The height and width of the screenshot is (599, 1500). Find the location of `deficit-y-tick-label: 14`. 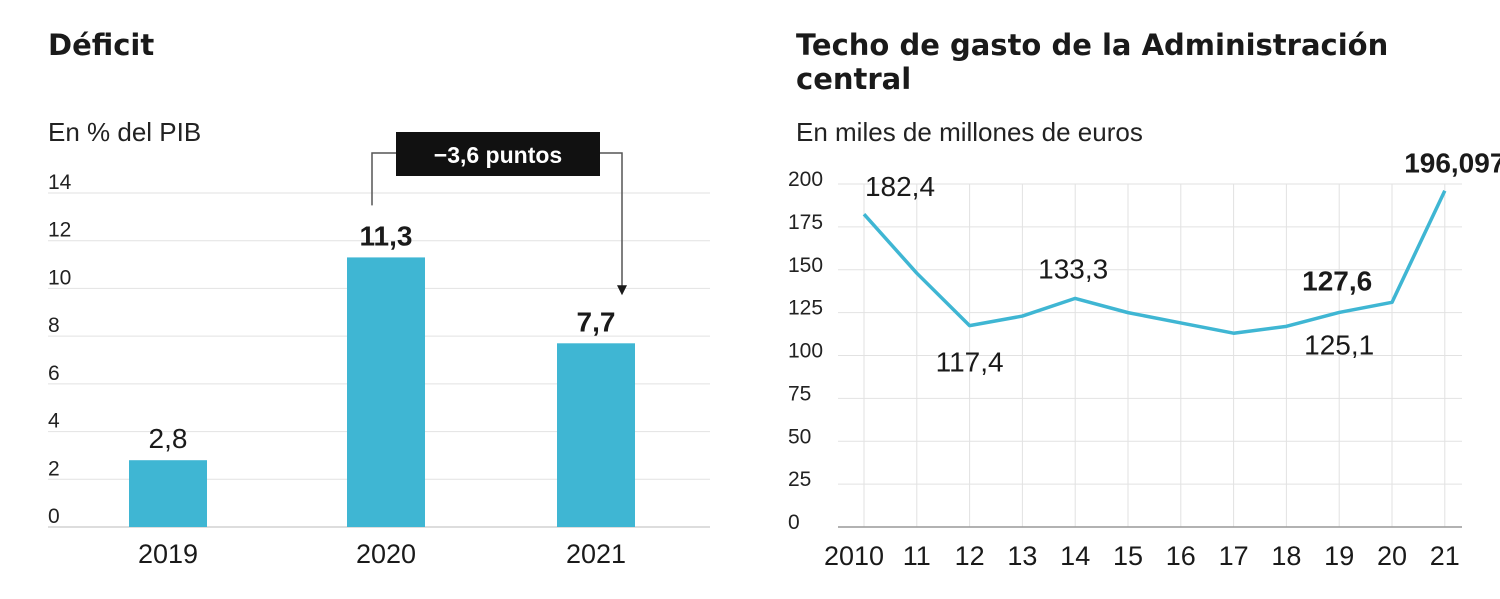

deficit-y-tick-label: 14 is located at coordinates (60, 182).